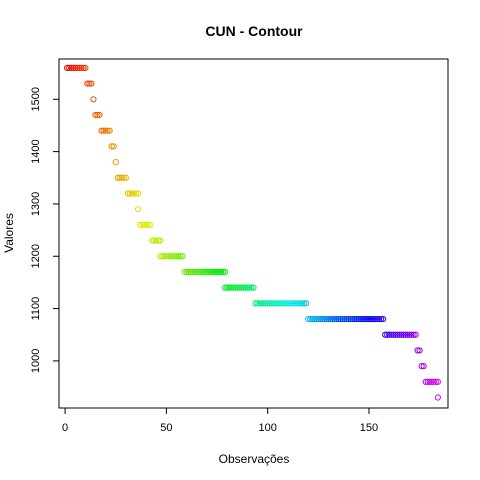  What do you see at coordinates (166, 428) in the screenshot?
I see `x-tick-label: 50` at bounding box center [166, 428].